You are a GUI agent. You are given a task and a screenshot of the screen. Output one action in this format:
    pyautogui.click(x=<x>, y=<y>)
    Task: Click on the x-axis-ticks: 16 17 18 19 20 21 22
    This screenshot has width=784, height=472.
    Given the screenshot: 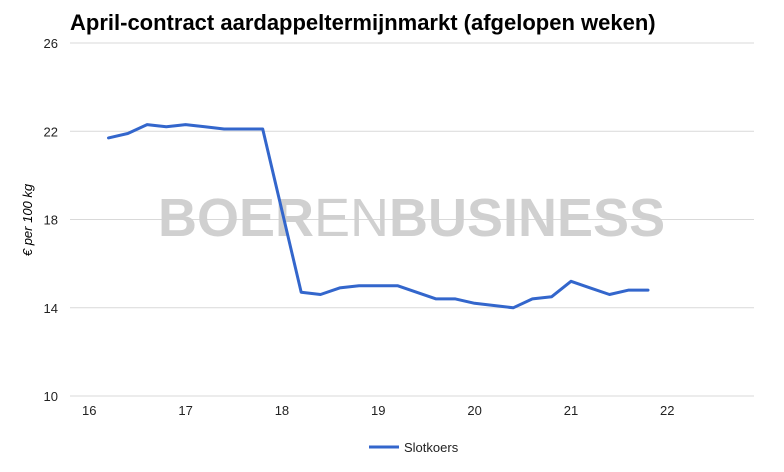 What is the action you would take?
    pyautogui.click(x=378, y=410)
    